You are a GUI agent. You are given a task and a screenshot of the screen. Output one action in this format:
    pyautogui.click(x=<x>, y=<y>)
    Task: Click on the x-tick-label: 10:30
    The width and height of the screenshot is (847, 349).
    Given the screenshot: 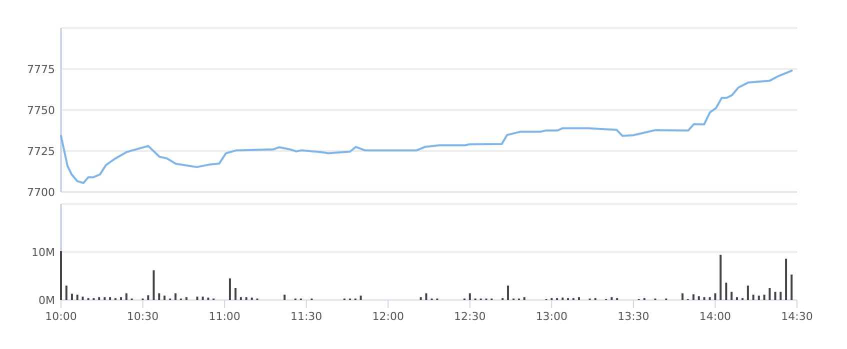 What is the action you would take?
    pyautogui.click(x=142, y=316)
    